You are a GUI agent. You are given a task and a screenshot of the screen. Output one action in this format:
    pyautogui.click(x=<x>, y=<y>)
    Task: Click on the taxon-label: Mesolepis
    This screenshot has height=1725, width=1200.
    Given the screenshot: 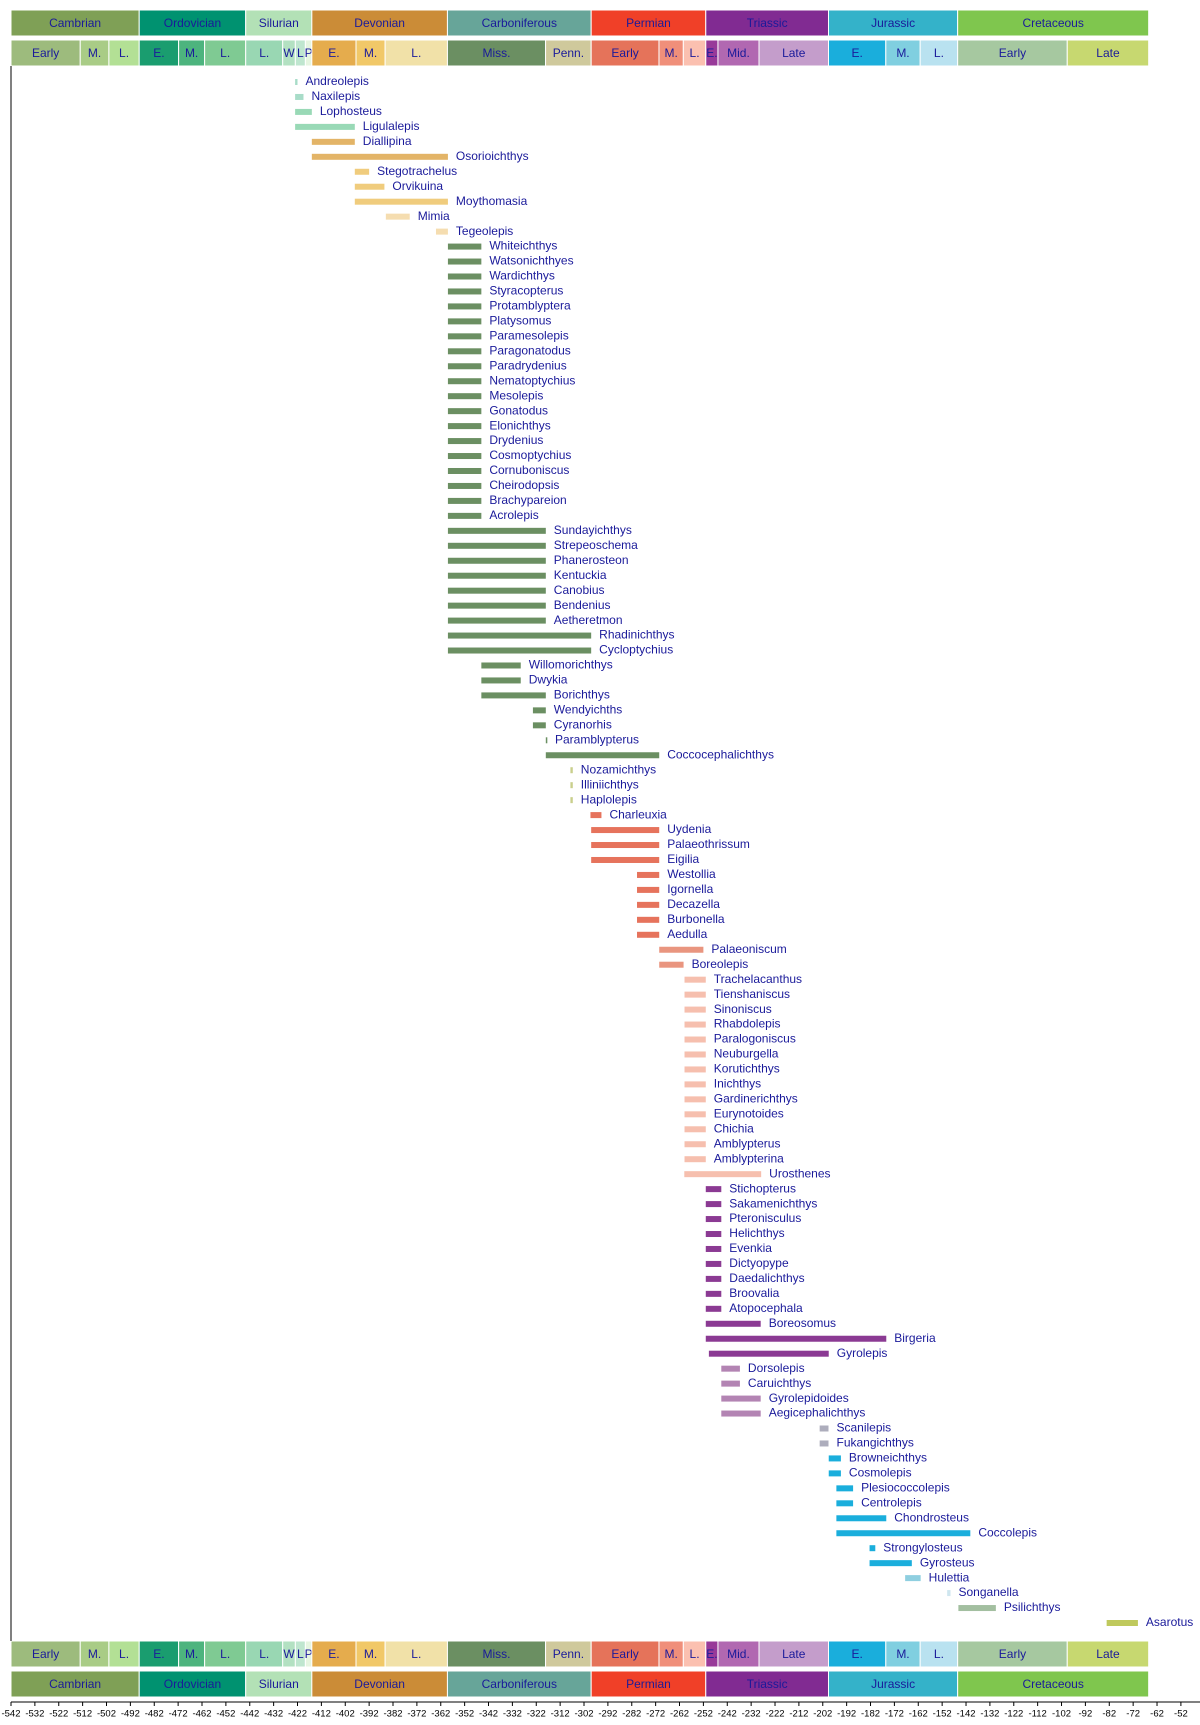 What is the action you would take?
    pyautogui.click(x=516, y=395)
    